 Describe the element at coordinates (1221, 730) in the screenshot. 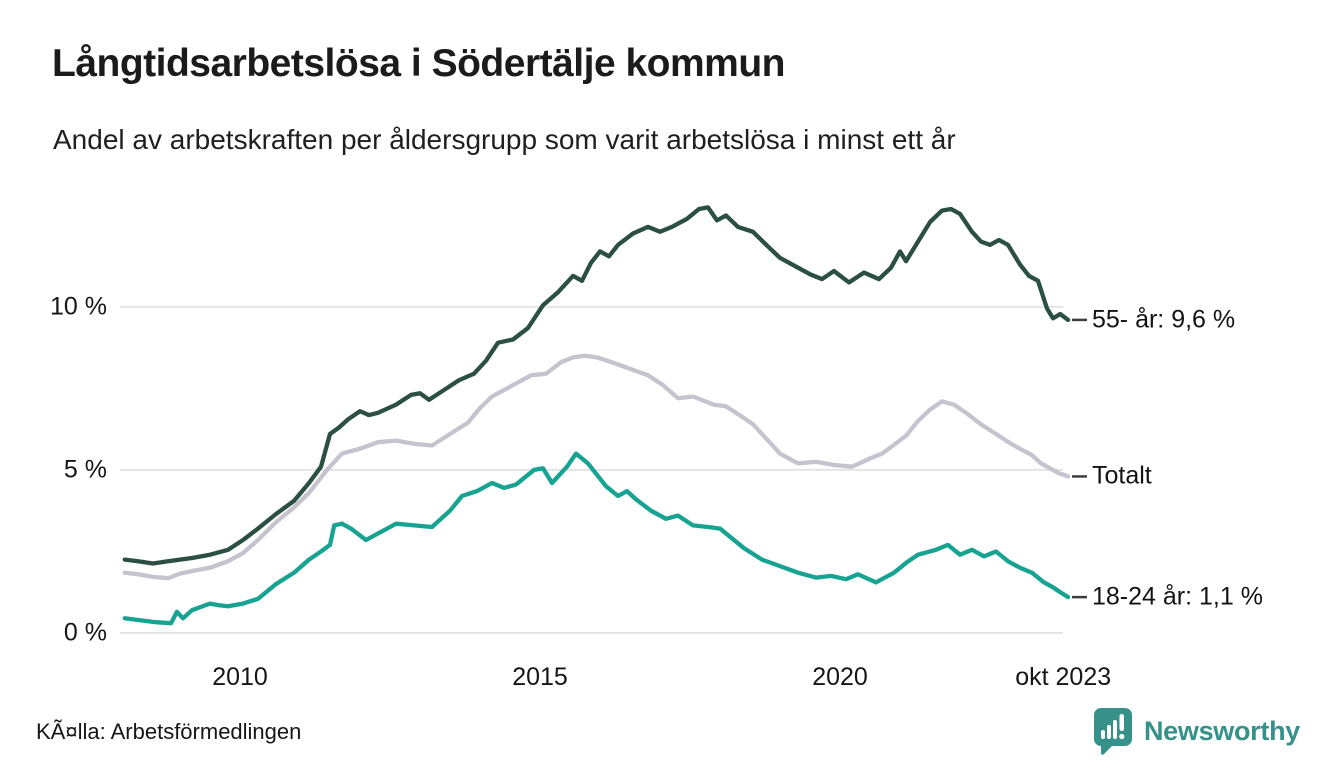

I see `newsworthy-wordmark: Newsworthy` at that location.